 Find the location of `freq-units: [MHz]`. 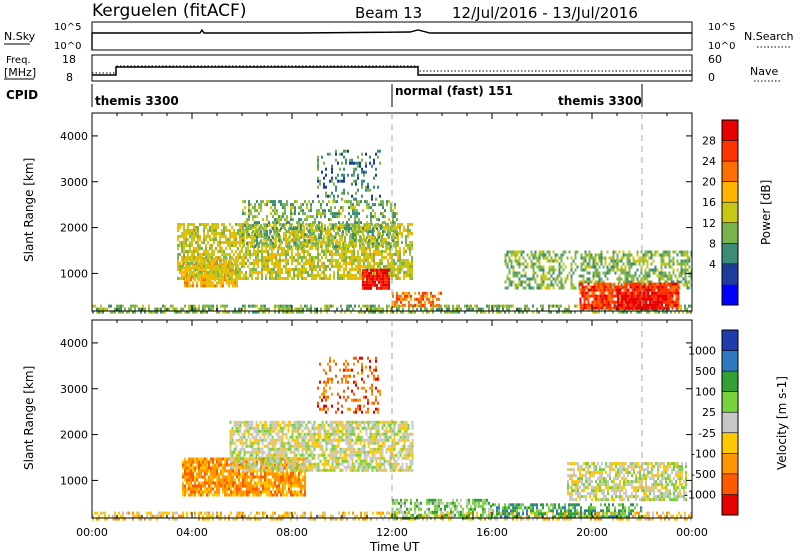

freq-units: [MHz] is located at coordinates (20, 72).